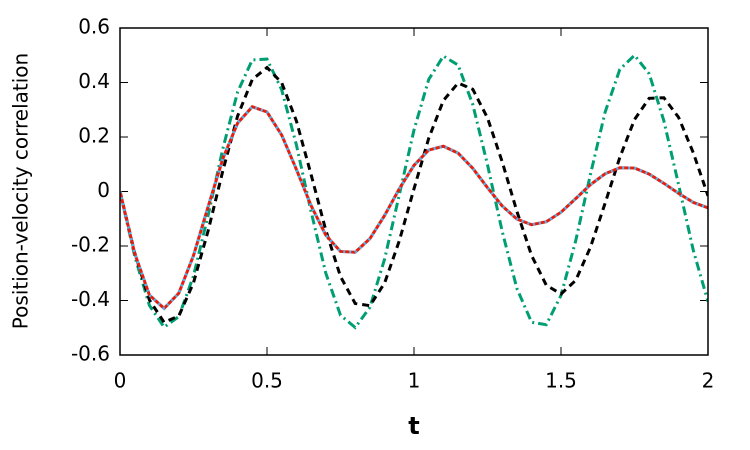  I want to click on y-tick-label: 0.6, so click(94, 27).